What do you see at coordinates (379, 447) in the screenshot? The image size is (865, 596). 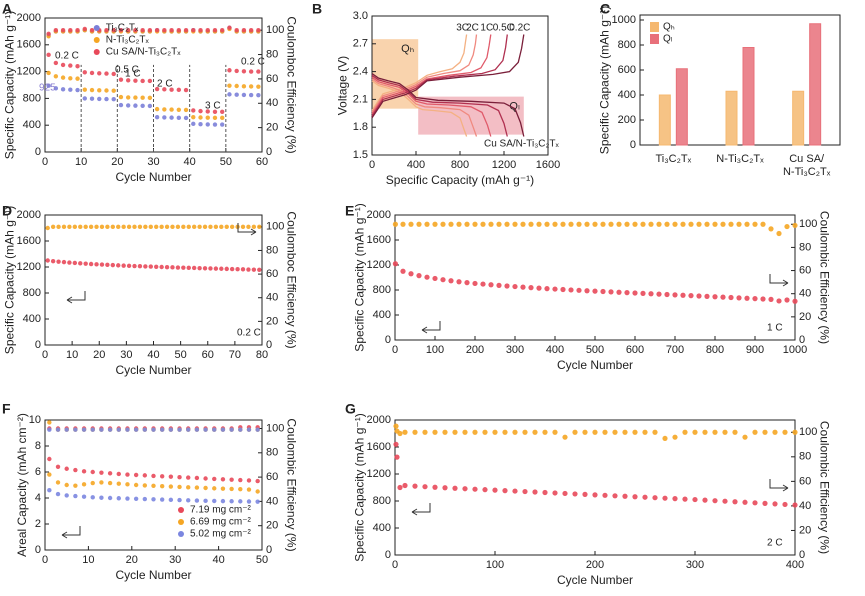 I see `y-tick-label: 1600` at bounding box center [379, 447].